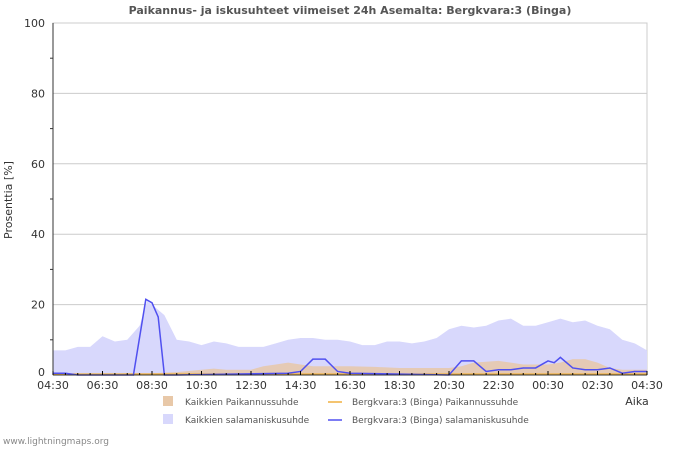  Describe the element at coordinates (34, 23) in the screenshot. I see `y-tick-label: 100` at that location.